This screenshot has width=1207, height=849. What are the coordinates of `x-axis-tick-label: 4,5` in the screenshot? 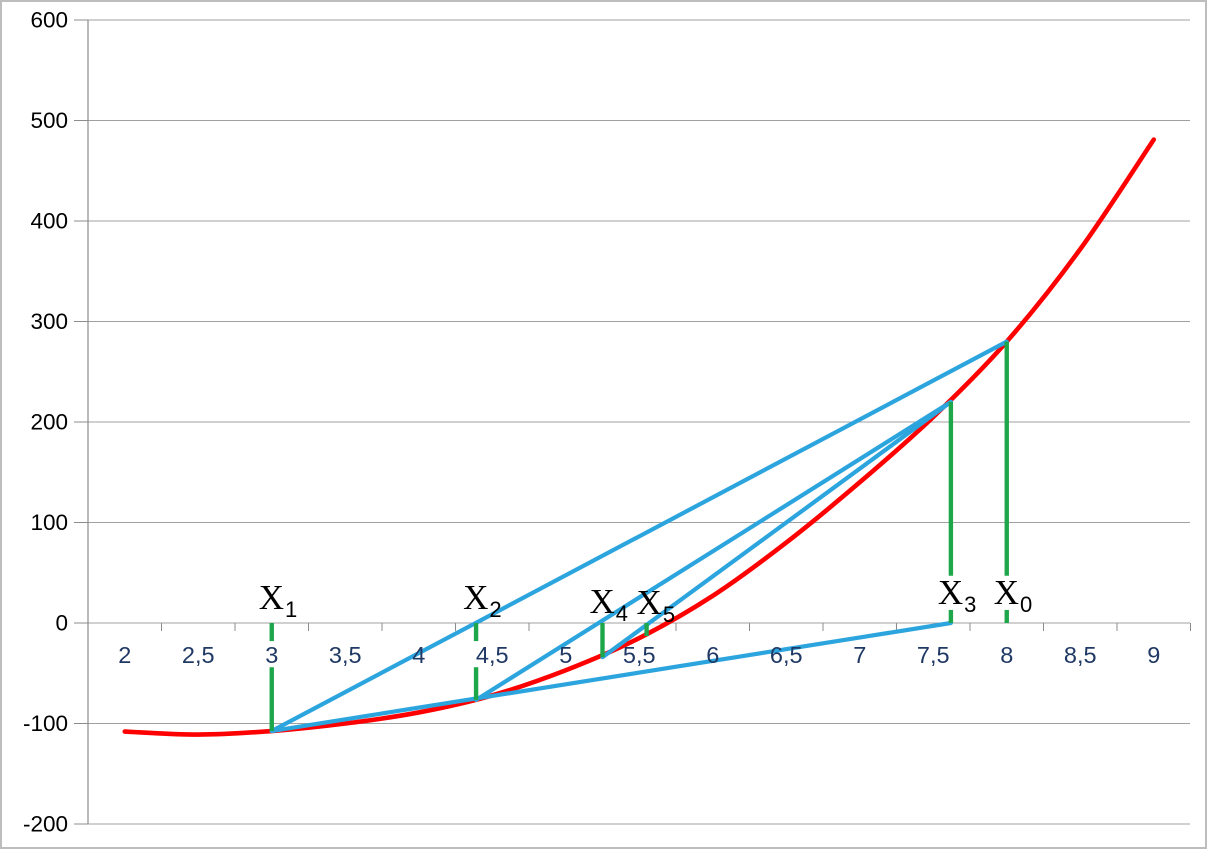 It's located at (492, 655).